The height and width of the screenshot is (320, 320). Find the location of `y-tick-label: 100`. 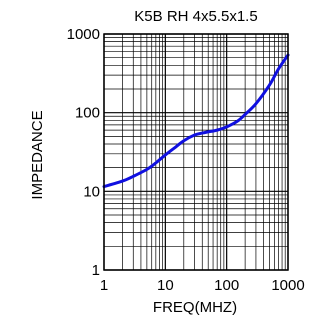

y-tick-label: 100 is located at coordinates (87, 113).